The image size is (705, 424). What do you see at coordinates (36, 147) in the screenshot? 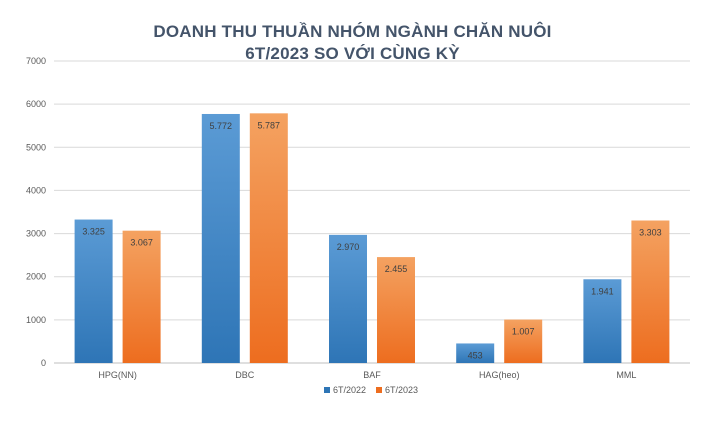
I see `y-tick-label: 5000` at bounding box center [36, 147].